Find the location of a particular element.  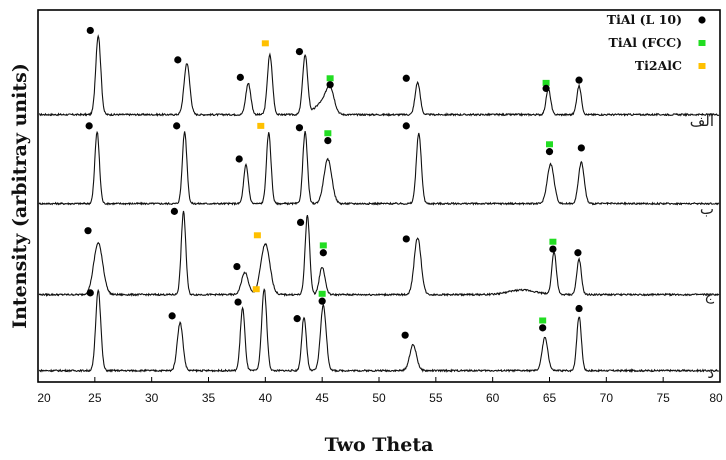

trace-labels-group: الف ب ج د is located at coordinates (702, 247).